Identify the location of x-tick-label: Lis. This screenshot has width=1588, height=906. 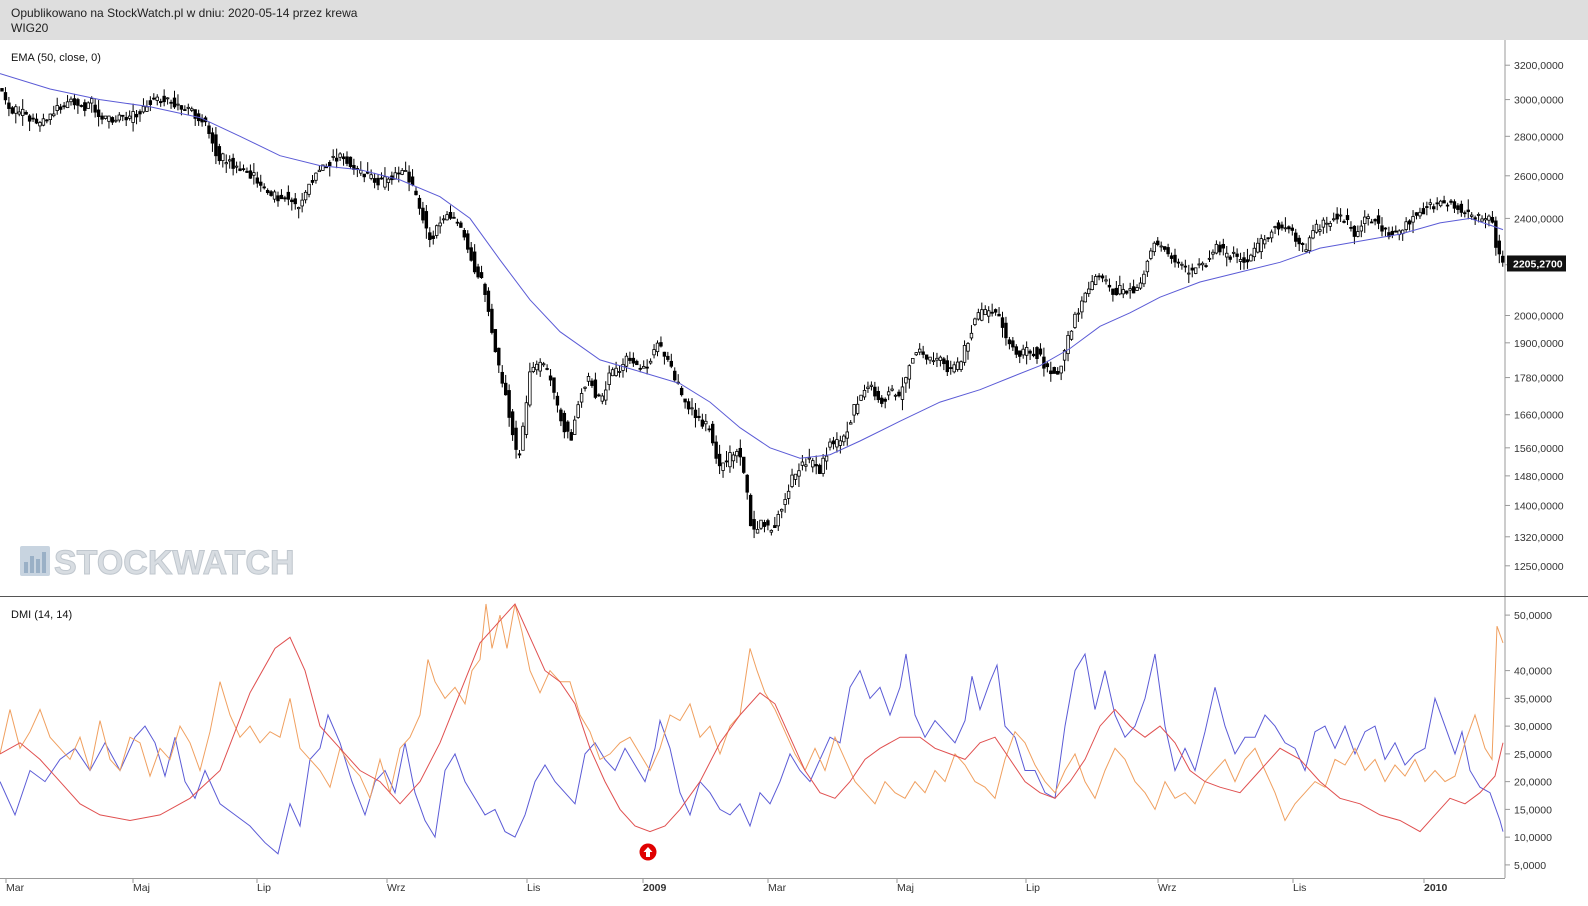
(1299, 888).